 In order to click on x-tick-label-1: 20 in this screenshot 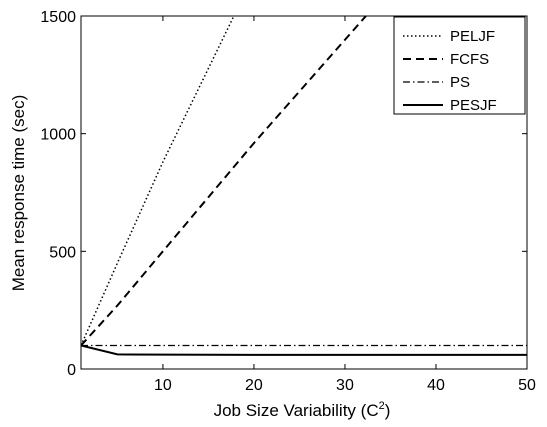, I will do `click(254, 385)`.